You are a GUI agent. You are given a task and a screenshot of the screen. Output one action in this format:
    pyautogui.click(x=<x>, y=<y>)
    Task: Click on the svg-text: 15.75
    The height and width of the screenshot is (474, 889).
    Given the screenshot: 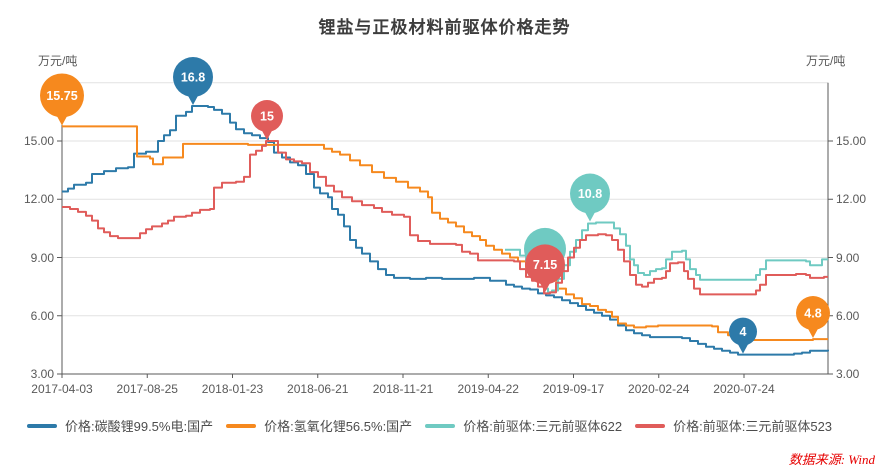 What is the action you would take?
    pyautogui.click(x=61, y=96)
    